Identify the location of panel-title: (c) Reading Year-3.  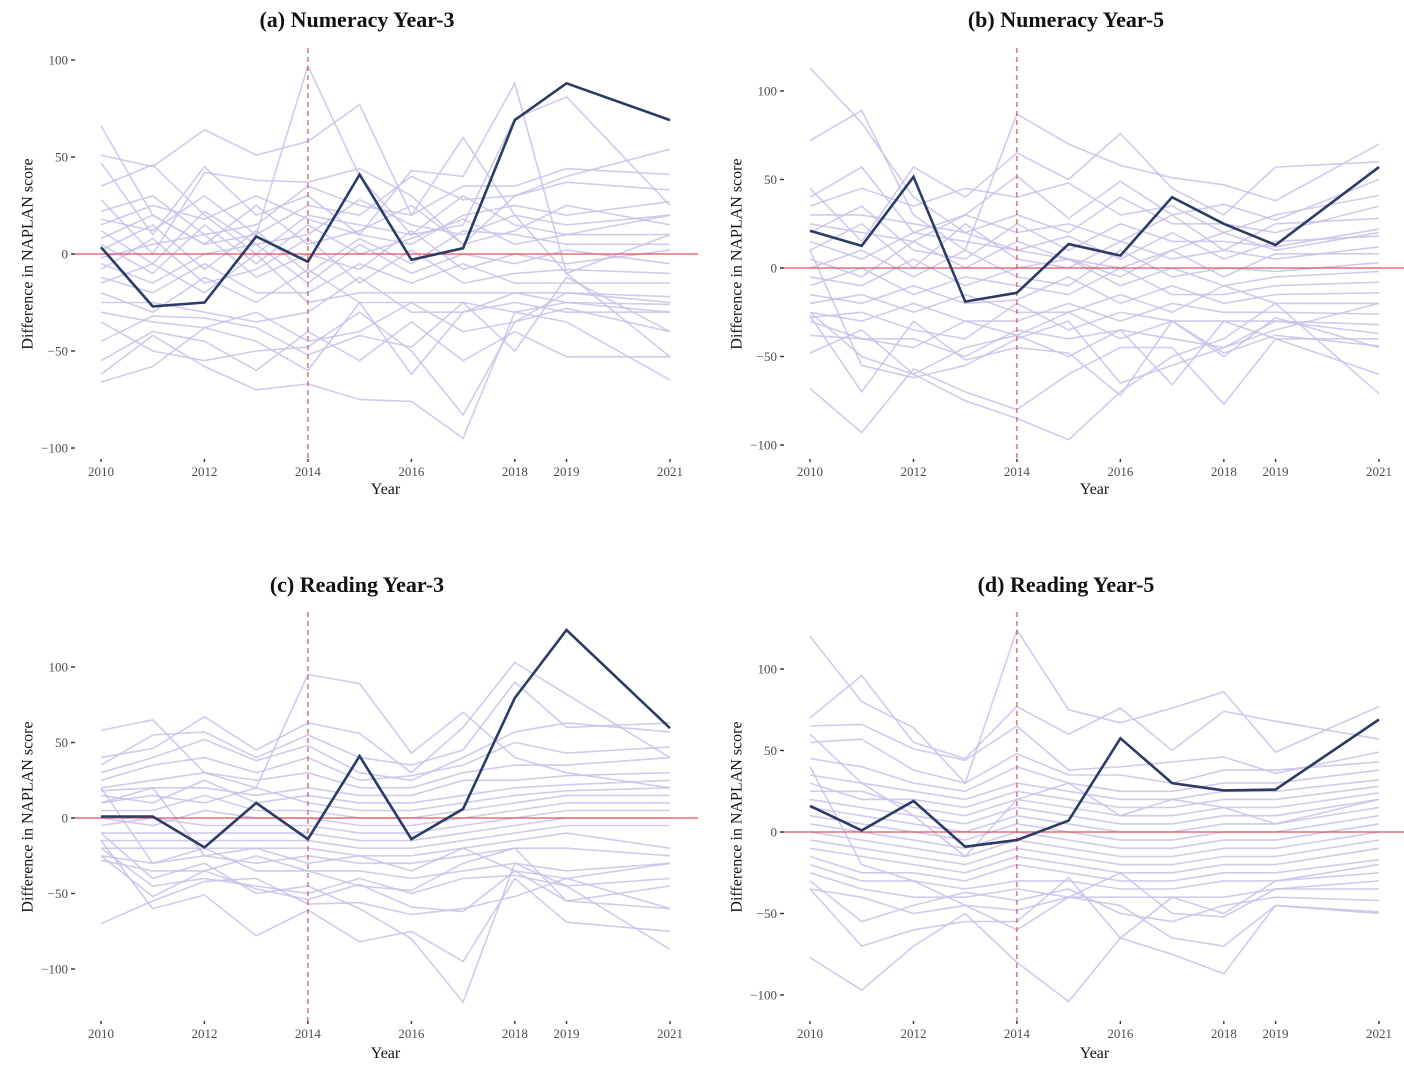
(357, 584).